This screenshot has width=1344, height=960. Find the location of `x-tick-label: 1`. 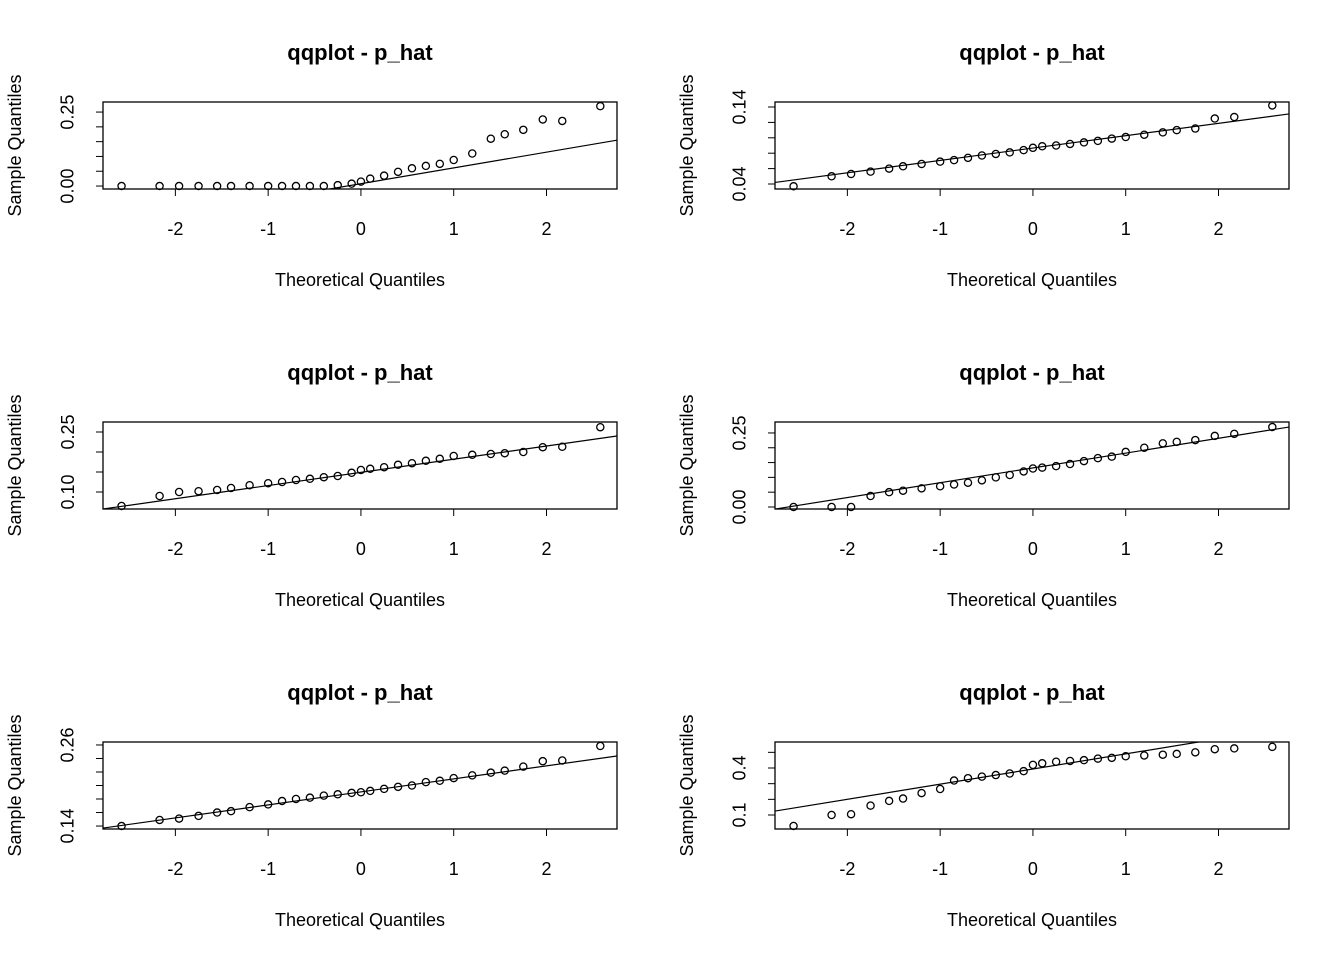

x-tick-label: 1 is located at coordinates (454, 549).